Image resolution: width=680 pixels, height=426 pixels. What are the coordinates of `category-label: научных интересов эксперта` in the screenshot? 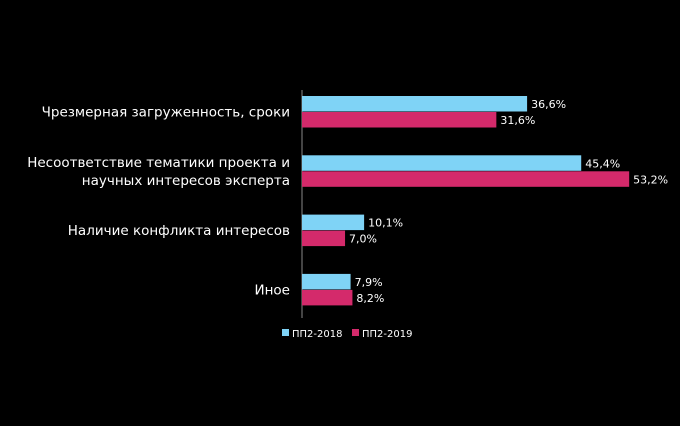 It's located at (186, 181).